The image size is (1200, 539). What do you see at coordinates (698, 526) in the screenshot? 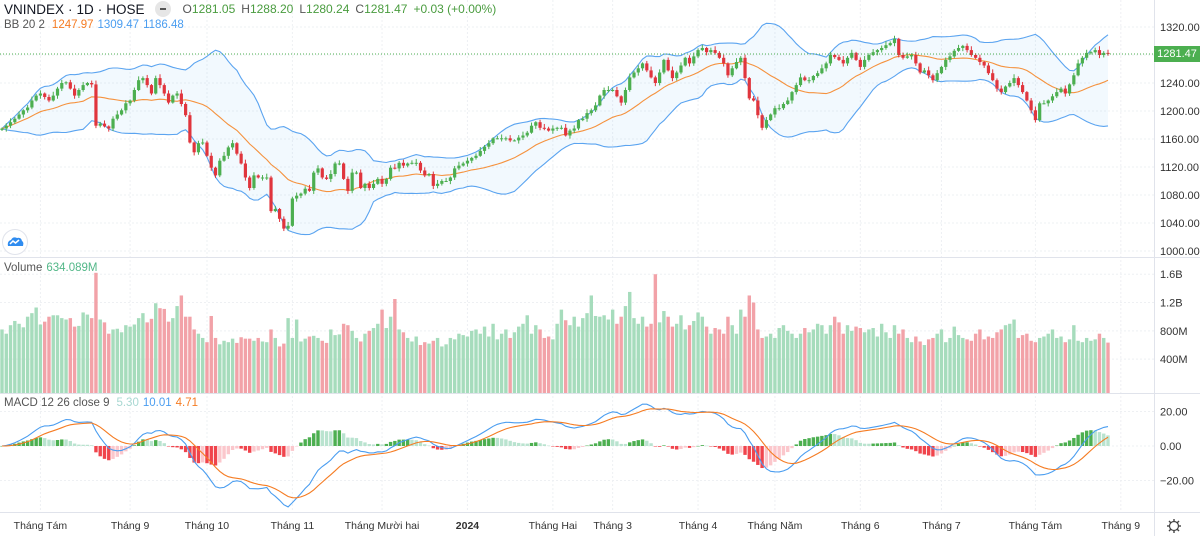
I see `time-tick-label: Tháng 4` at bounding box center [698, 526].